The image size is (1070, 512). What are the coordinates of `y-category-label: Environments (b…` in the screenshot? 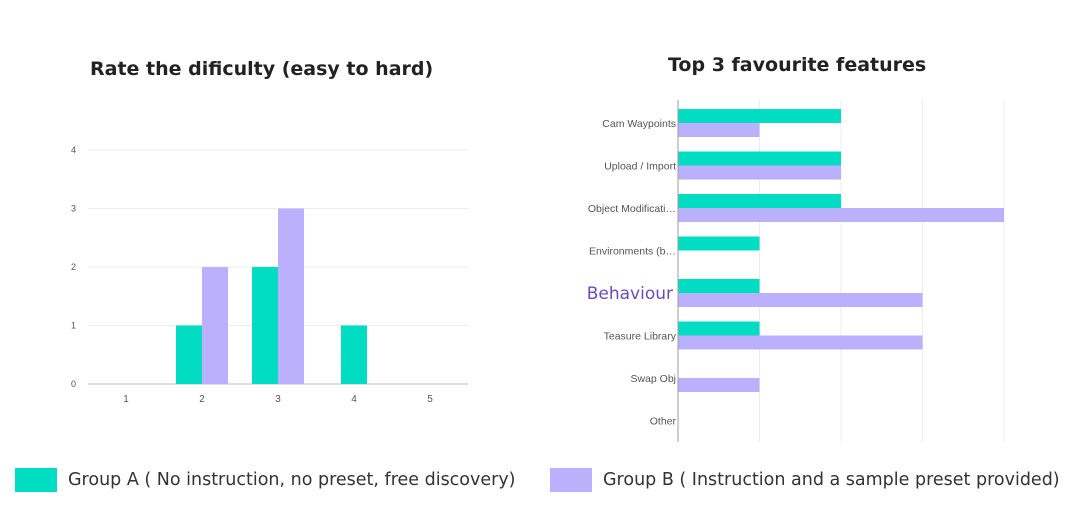 It's located at (632, 252).